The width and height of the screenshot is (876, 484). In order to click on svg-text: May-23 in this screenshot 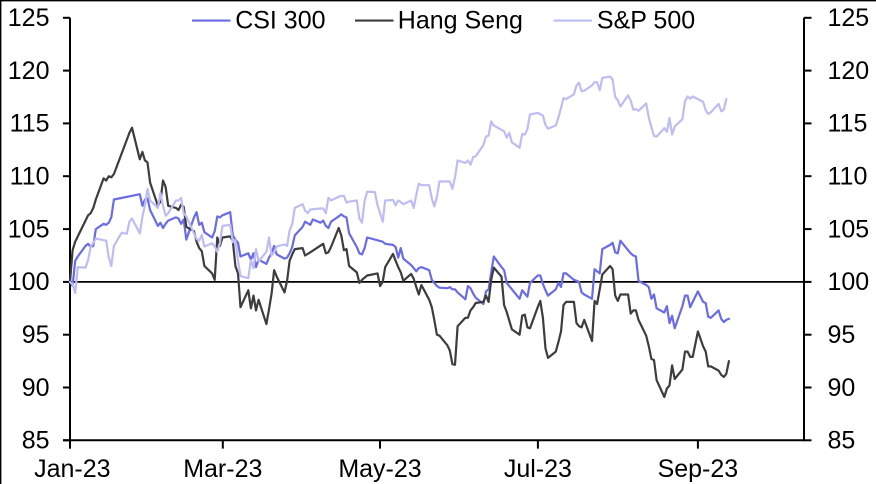, I will do `click(379, 469)`.